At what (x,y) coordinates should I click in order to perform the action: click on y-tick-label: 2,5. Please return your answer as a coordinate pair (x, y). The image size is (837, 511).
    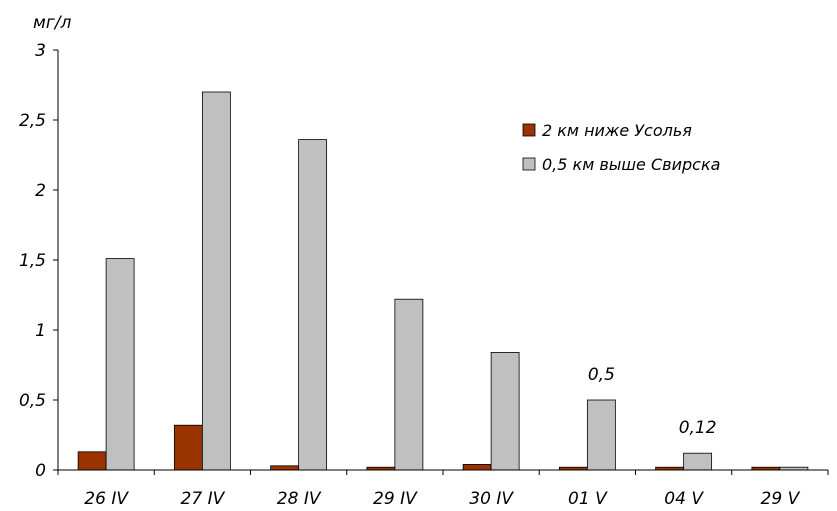
    Looking at the image, I should click on (32, 121).